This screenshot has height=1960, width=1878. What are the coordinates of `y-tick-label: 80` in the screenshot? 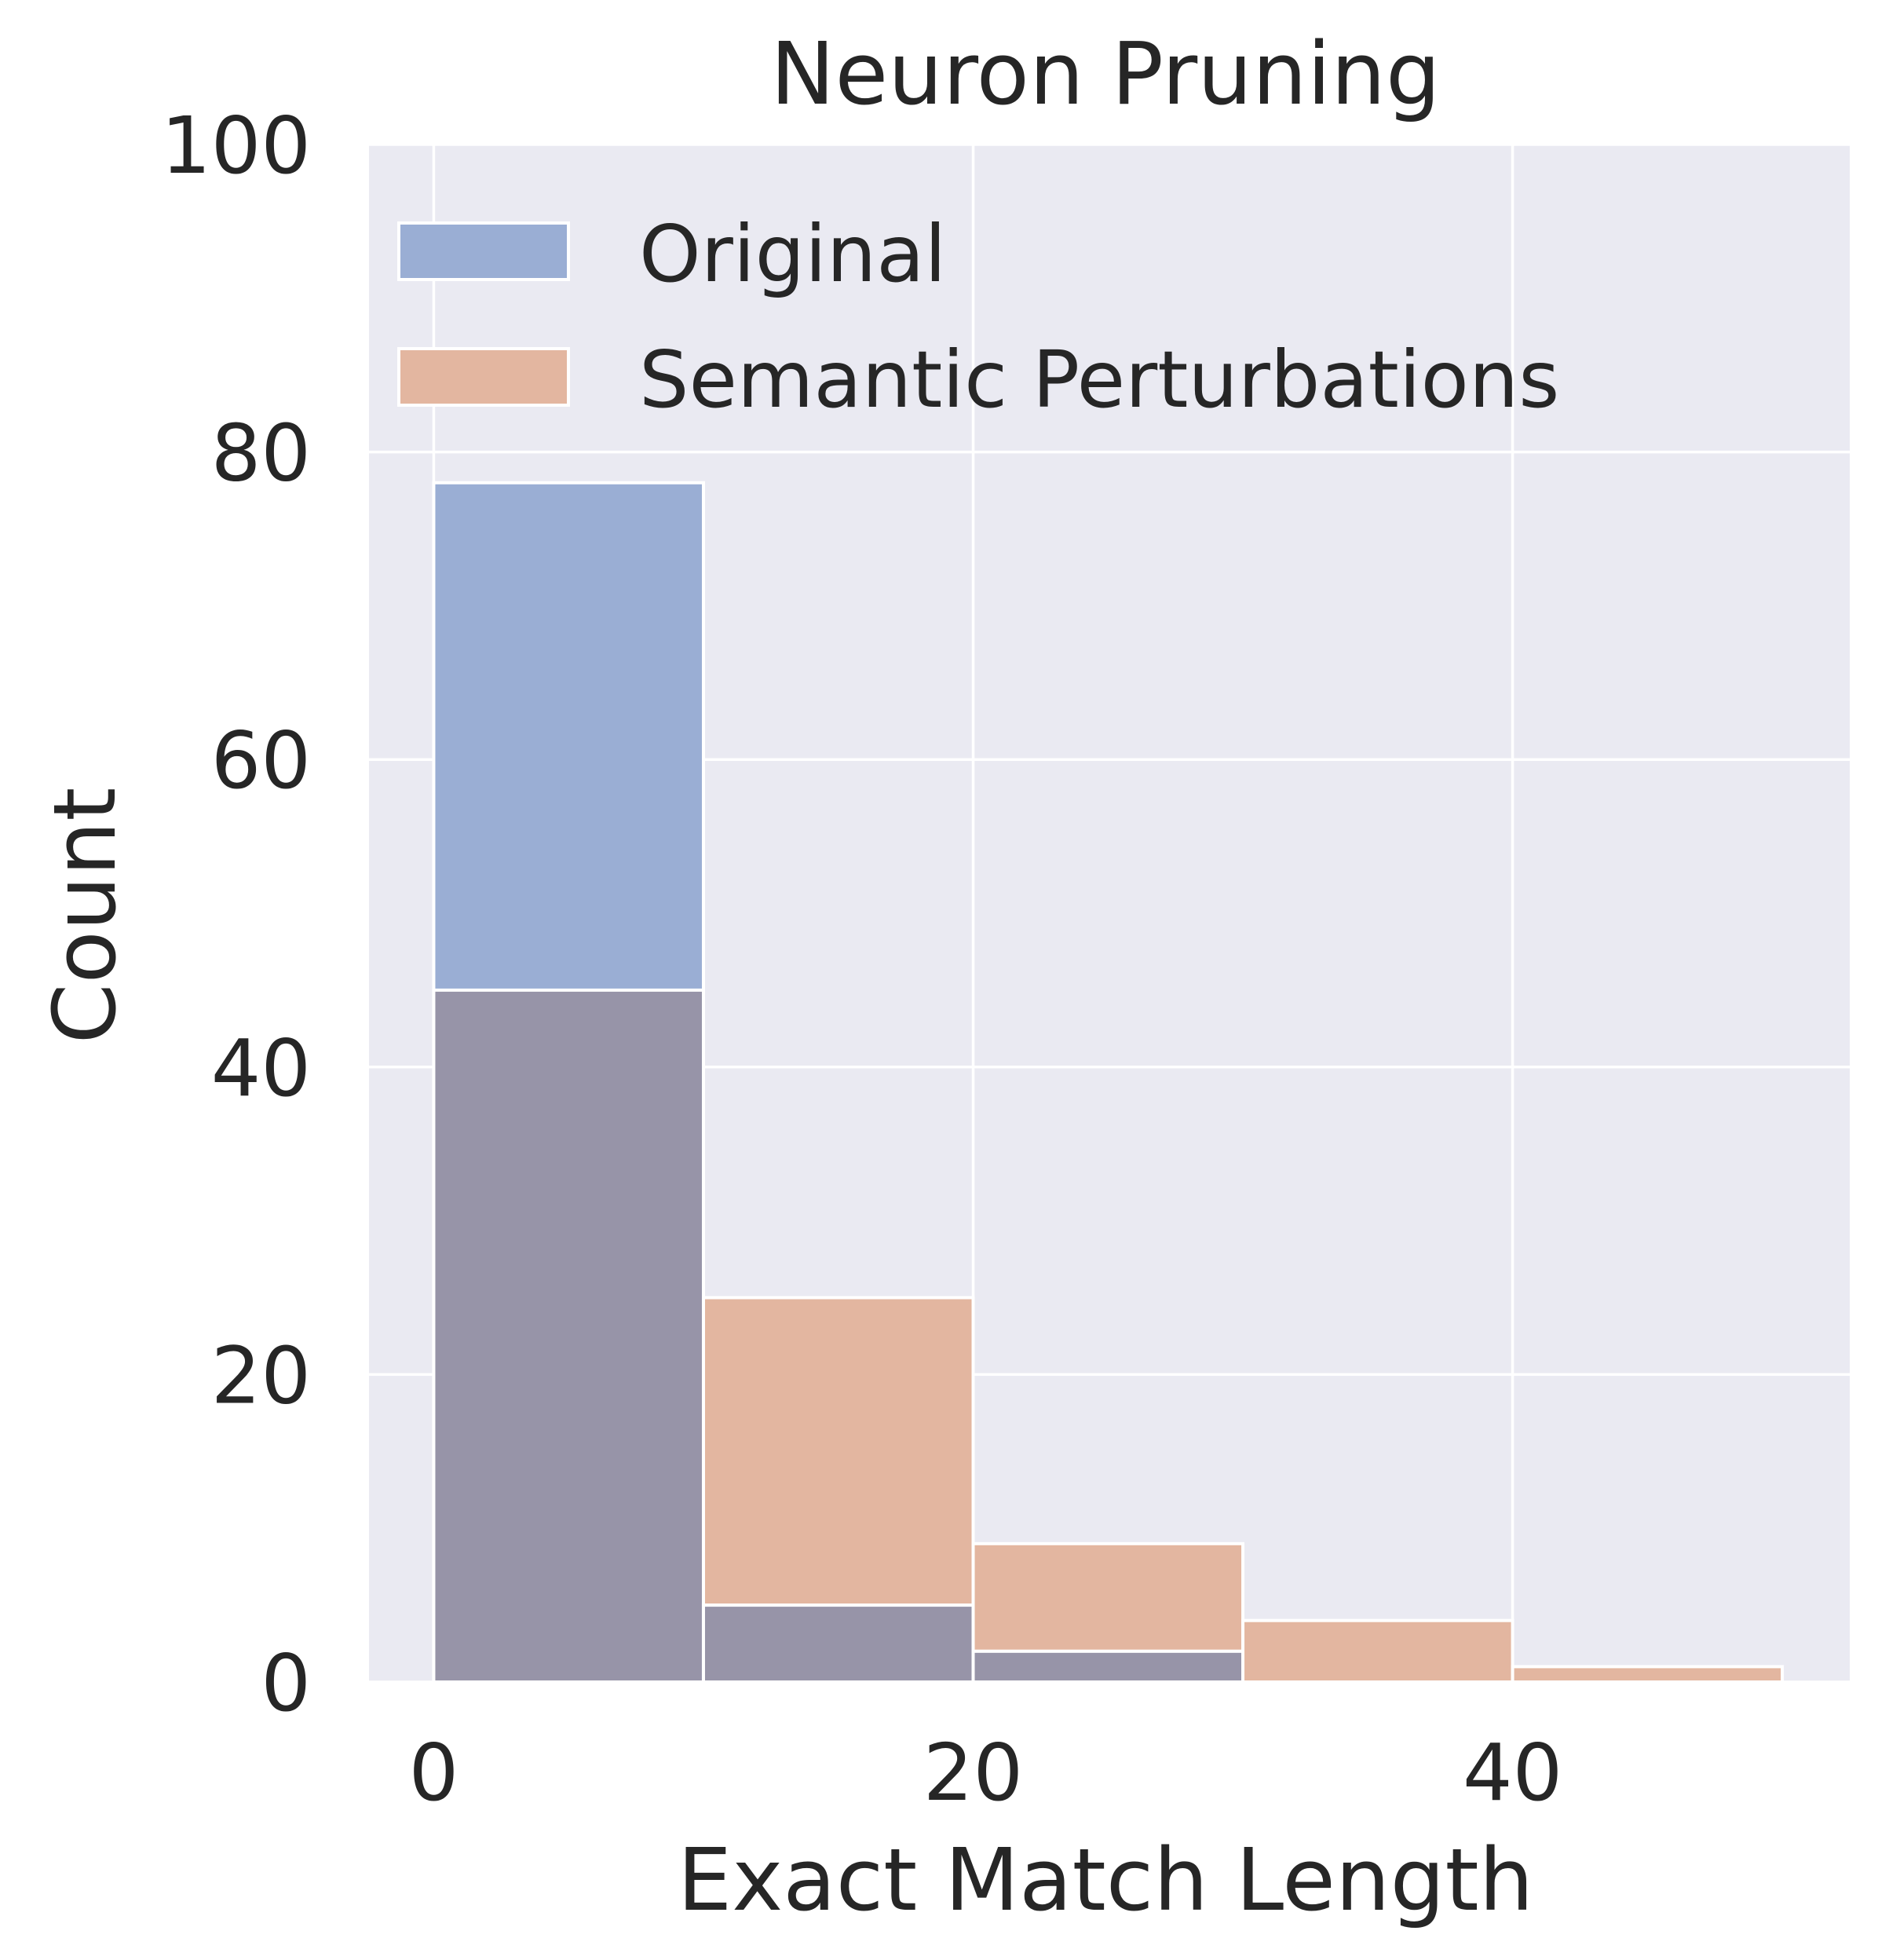 It's located at (261, 453).